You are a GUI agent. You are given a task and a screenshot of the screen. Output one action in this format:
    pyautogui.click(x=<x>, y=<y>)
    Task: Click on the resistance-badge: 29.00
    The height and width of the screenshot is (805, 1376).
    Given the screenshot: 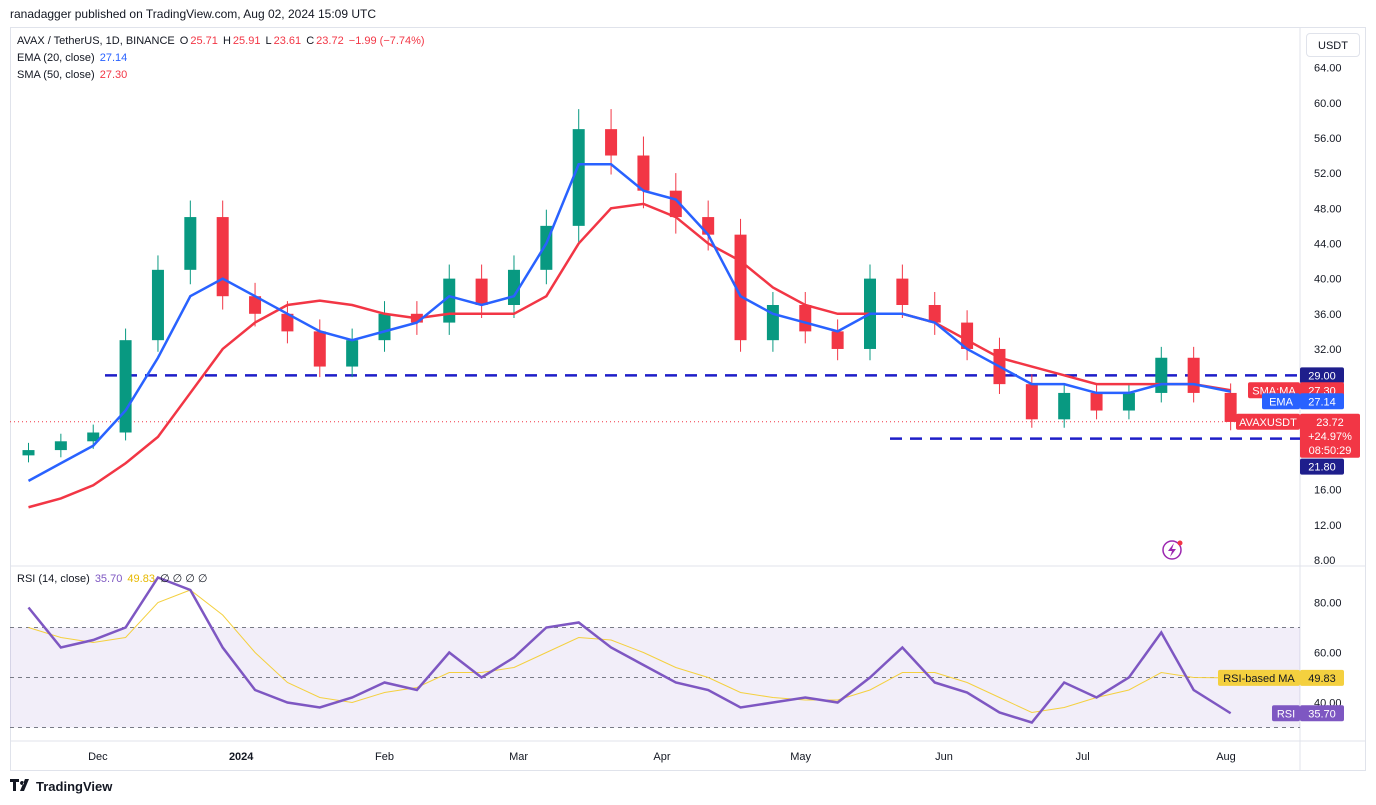 What is the action you would take?
    pyautogui.click(x=1322, y=376)
    